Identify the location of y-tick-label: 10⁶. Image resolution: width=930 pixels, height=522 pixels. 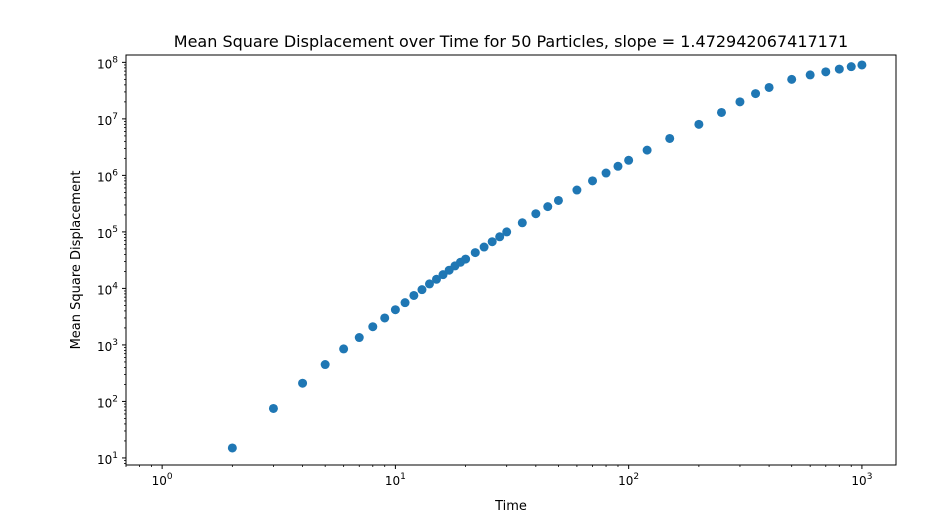
(107, 176).